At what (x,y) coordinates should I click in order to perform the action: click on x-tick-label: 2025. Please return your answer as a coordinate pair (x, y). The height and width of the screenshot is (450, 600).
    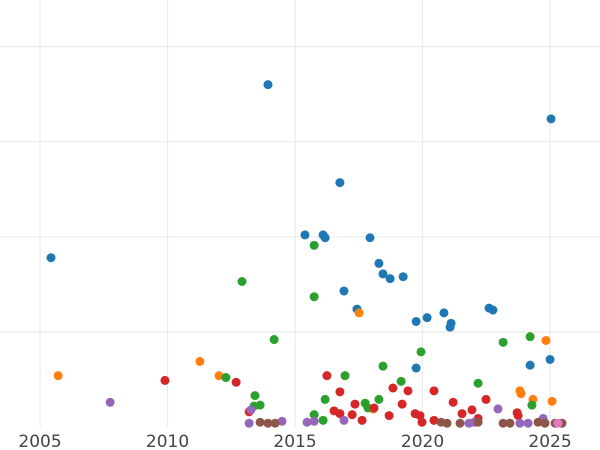
    Looking at the image, I should click on (549, 441).